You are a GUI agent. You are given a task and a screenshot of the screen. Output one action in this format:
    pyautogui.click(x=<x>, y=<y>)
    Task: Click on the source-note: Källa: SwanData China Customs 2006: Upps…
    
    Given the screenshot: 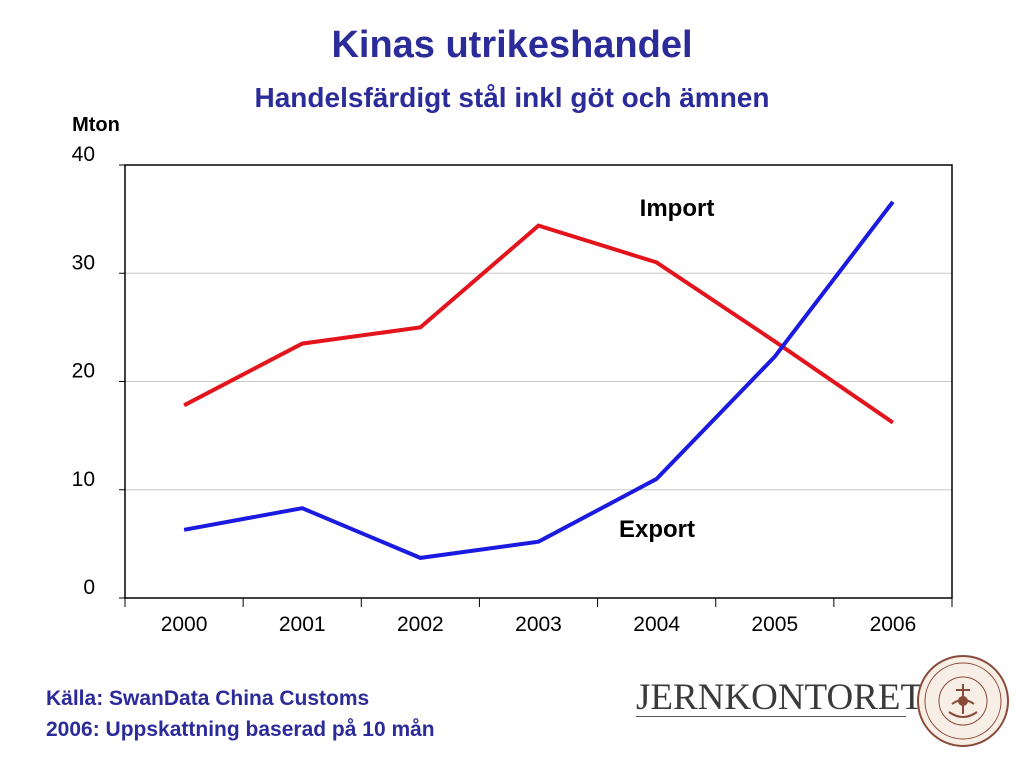 What is the action you would take?
    pyautogui.click(x=240, y=714)
    